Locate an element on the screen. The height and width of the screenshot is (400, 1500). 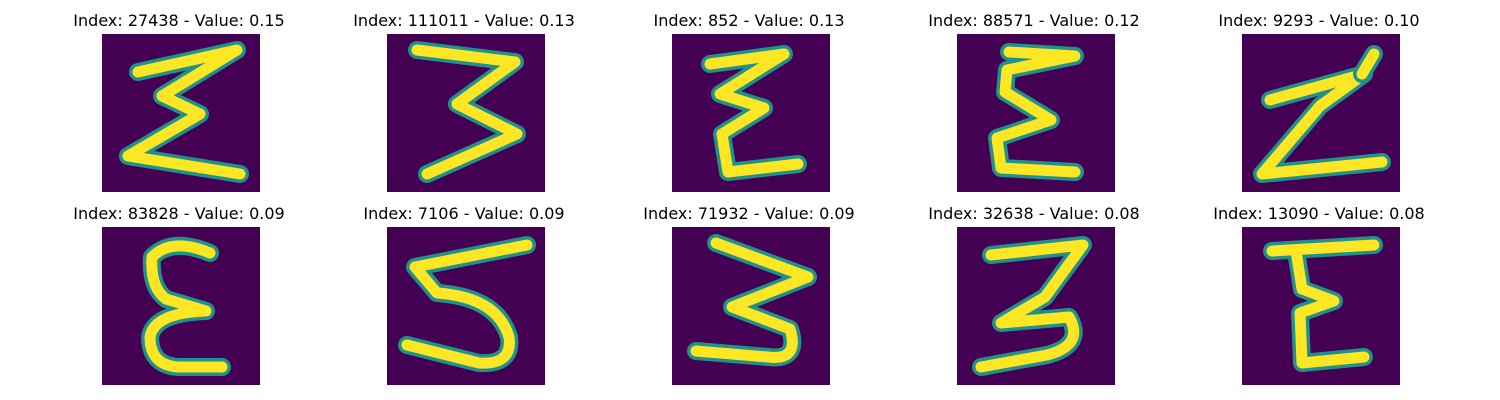
sample-title: Index: 71932 - Value: 0.09 is located at coordinates (749, 213).